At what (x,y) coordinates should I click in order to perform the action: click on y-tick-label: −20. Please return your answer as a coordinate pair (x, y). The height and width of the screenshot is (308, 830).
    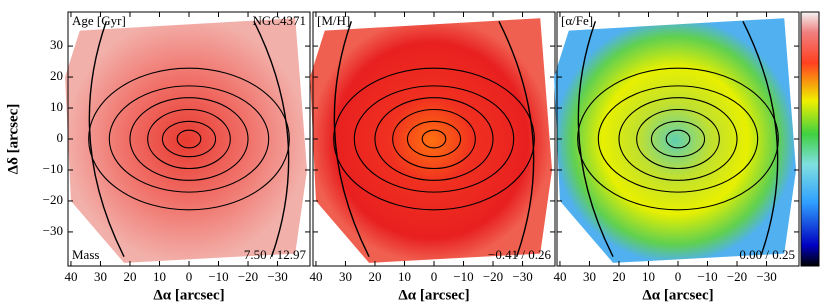
    Looking at the image, I should click on (53, 199).